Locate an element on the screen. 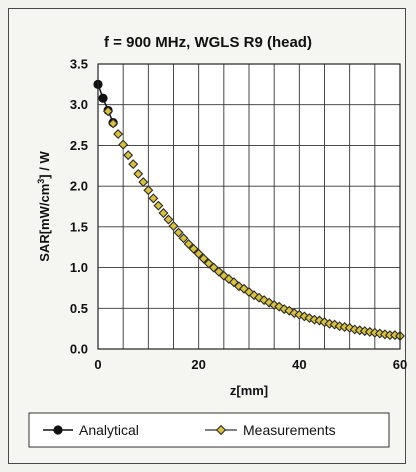 The width and height of the screenshot is (416, 472). x-tick-label: 20 is located at coordinates (198, 364).